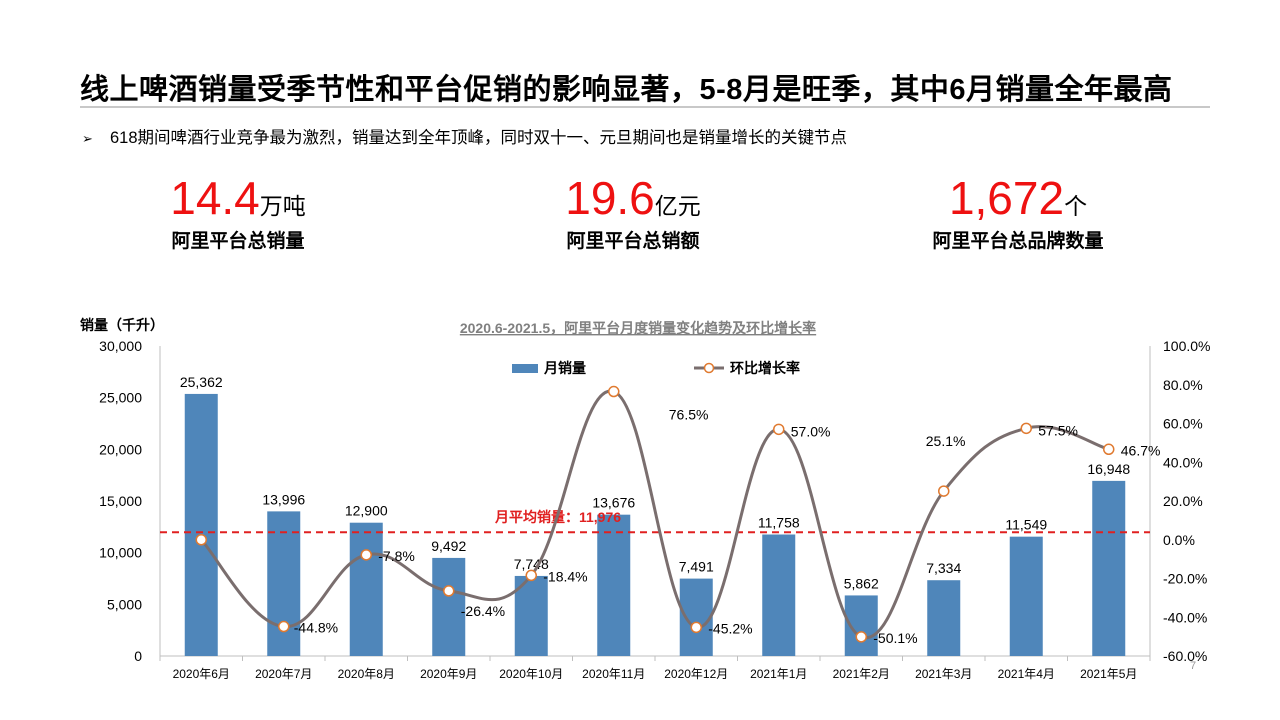  I want to click on x-tick-label: 2020年9月, so click(448, 674).